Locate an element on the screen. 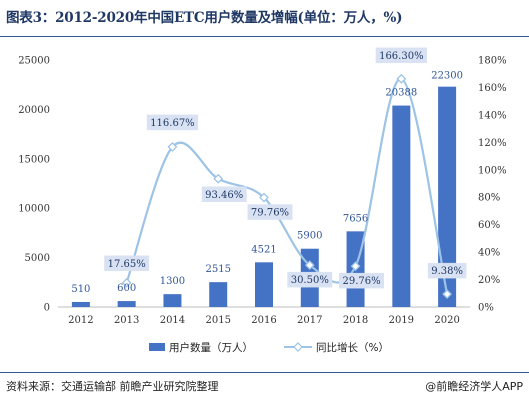  bar-value-label: 600 is located at coordinates (126, 288).